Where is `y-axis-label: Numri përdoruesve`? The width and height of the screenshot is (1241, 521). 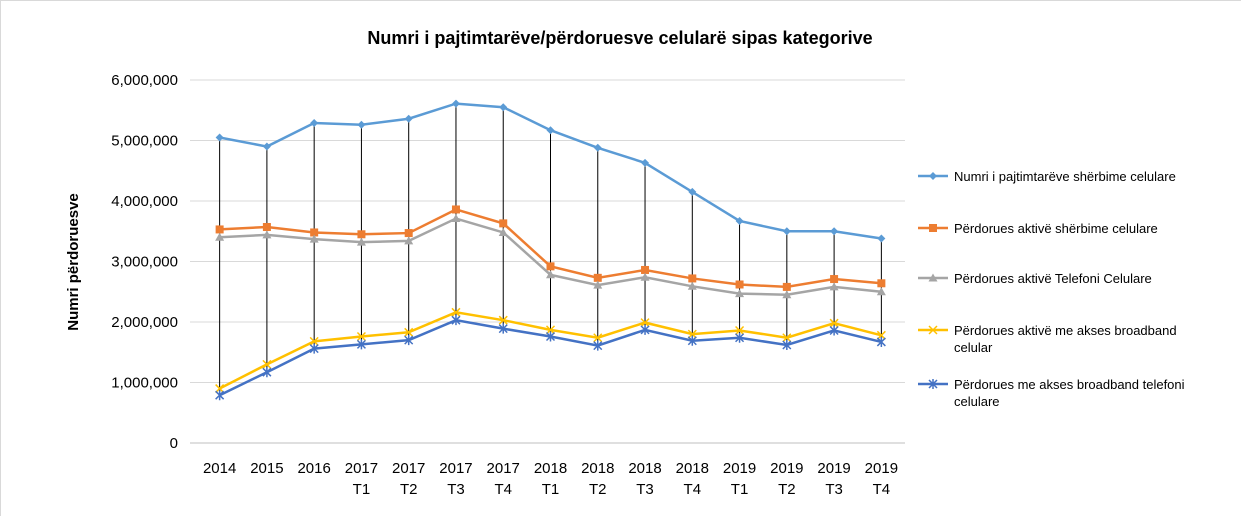 y-axis-label: Numri përdoruesve is located at coordinates (73, 262).